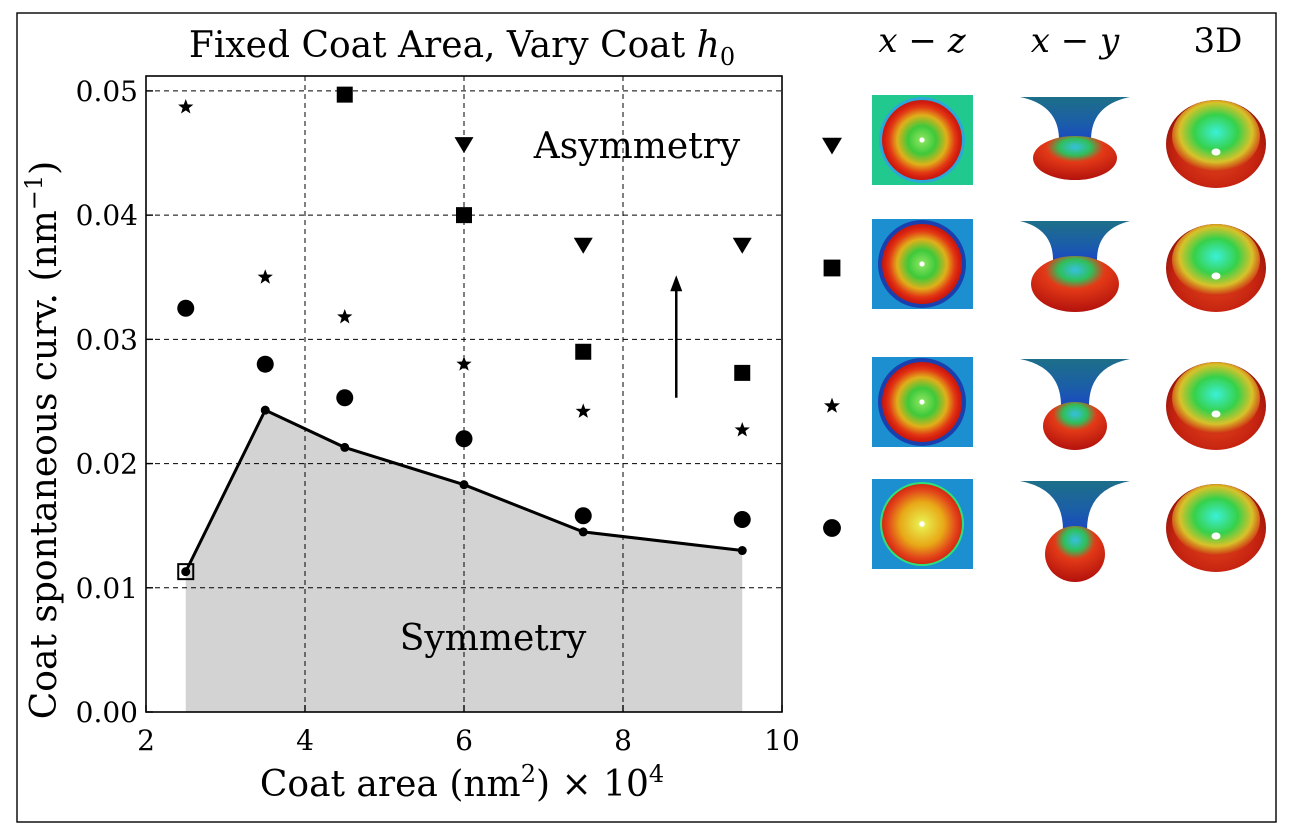 Image resolution: width=1290 pixels, height=839 pixels. What do you see at coordinates (637, 146) in the screenshot?
I see `asymmetry-label: Asymmetry` at bounding box center [637, 146].